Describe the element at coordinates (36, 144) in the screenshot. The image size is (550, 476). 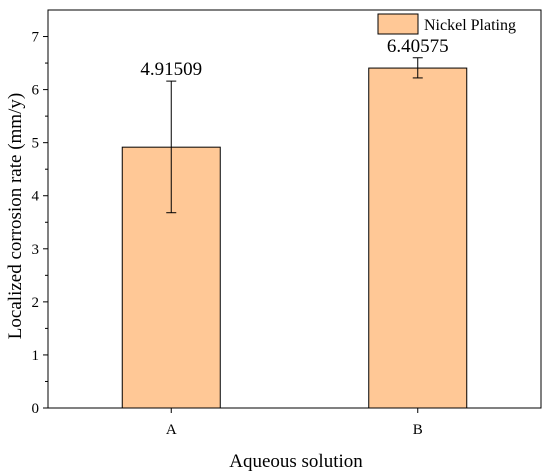
I see `y-tick-label: 5` at that location.